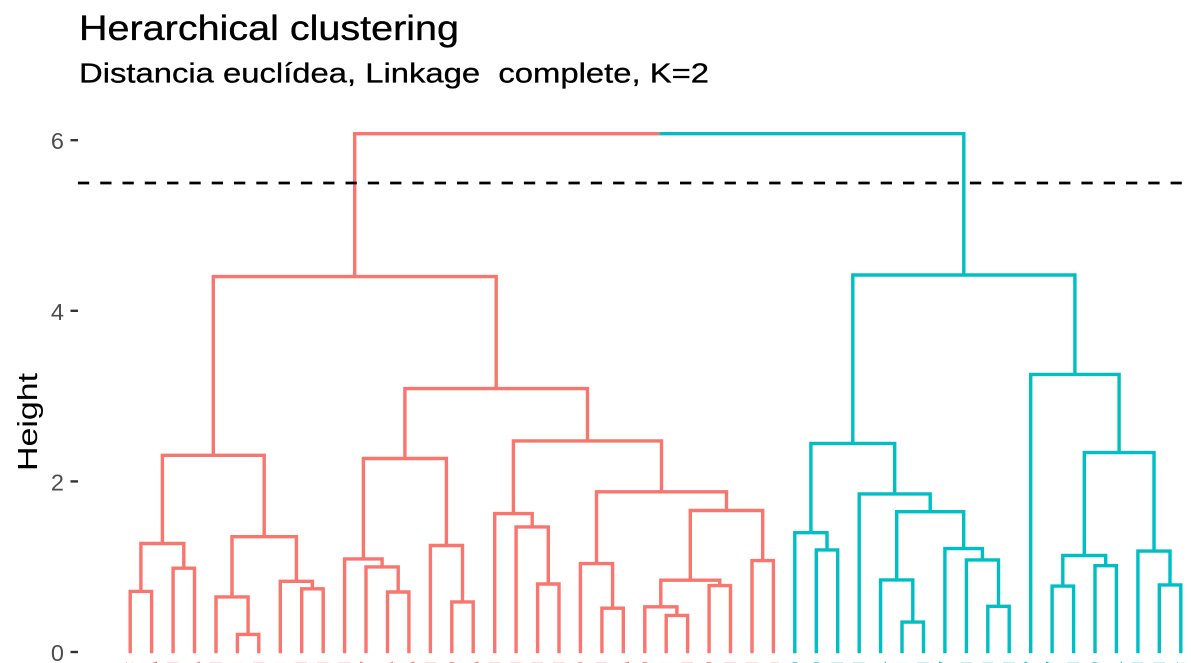 The width and height of the screenshot is (1191, 663). What do you see at coordinates (57, 312) in the screenshot?
I see `svg-text: 4` at bounding box center [57, 312].